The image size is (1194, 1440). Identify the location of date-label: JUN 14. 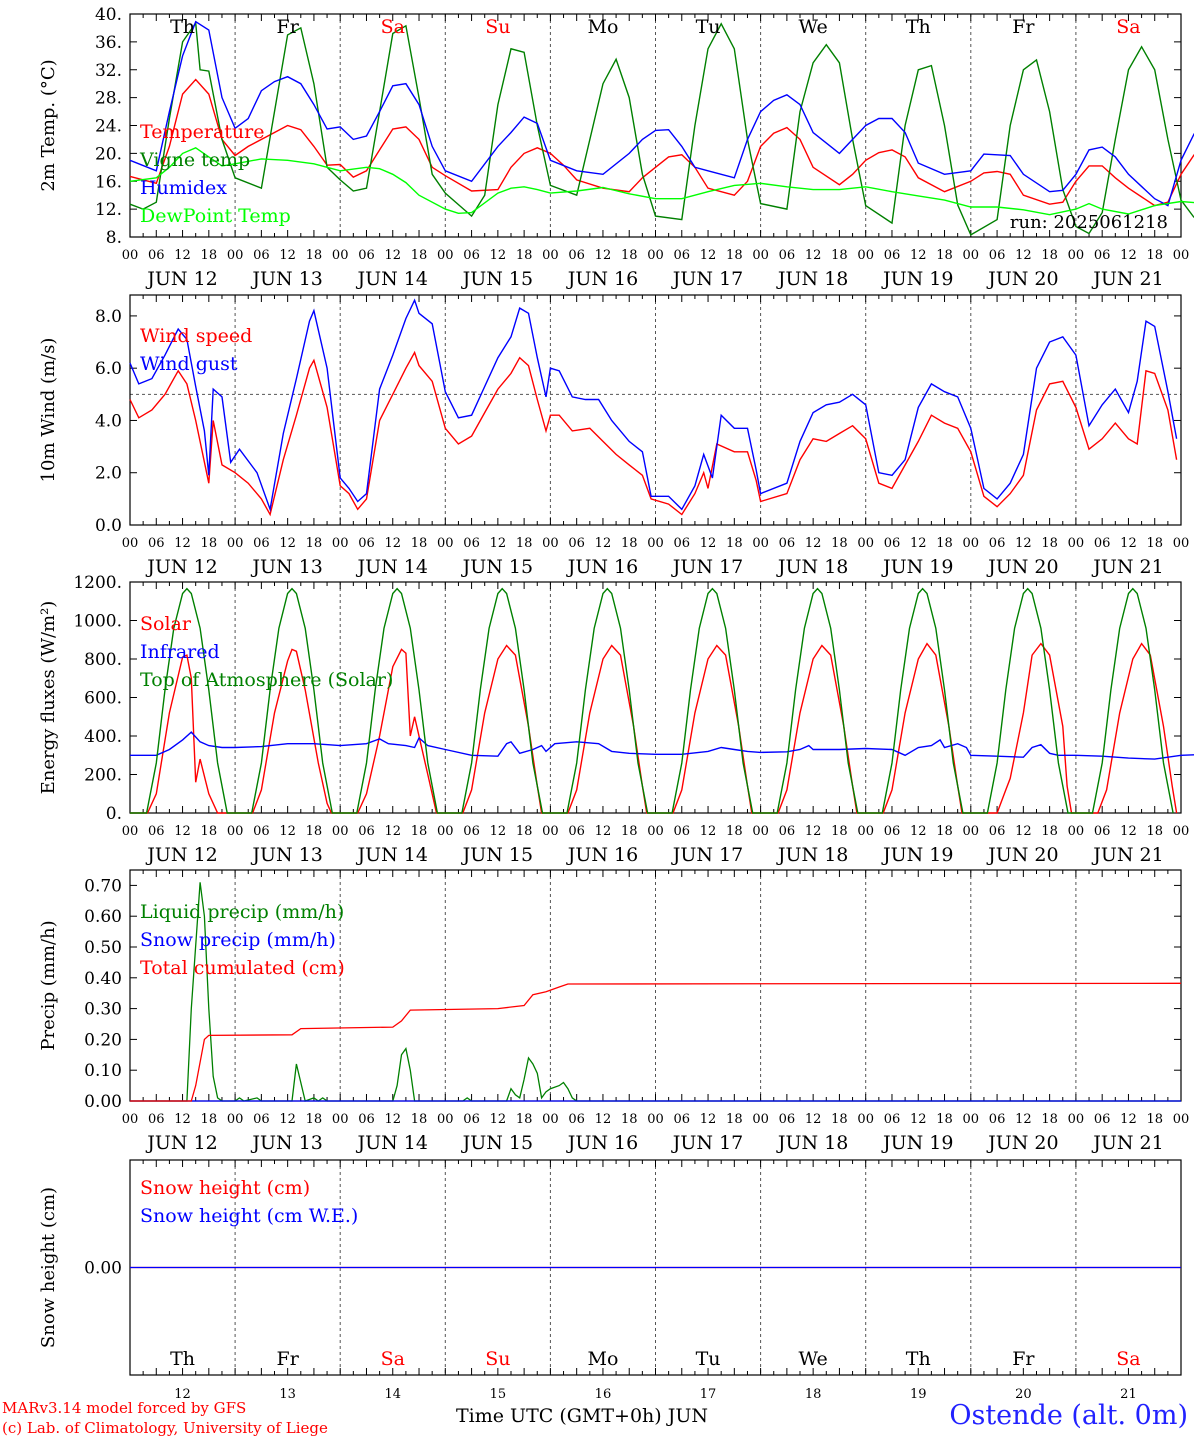
(392, 1143).